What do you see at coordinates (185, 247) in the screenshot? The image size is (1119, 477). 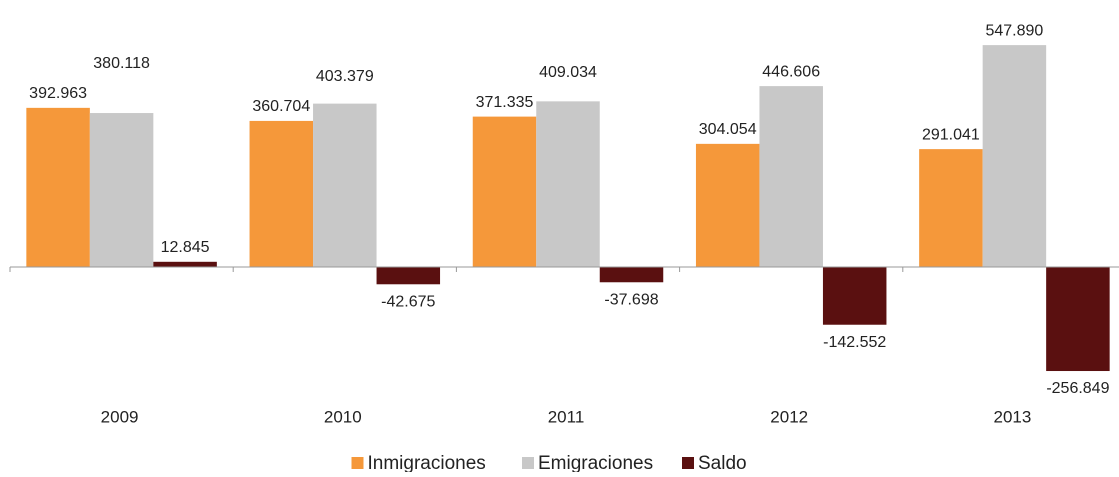 I see `data-label: 12.845` at bounding box center [185, 247].